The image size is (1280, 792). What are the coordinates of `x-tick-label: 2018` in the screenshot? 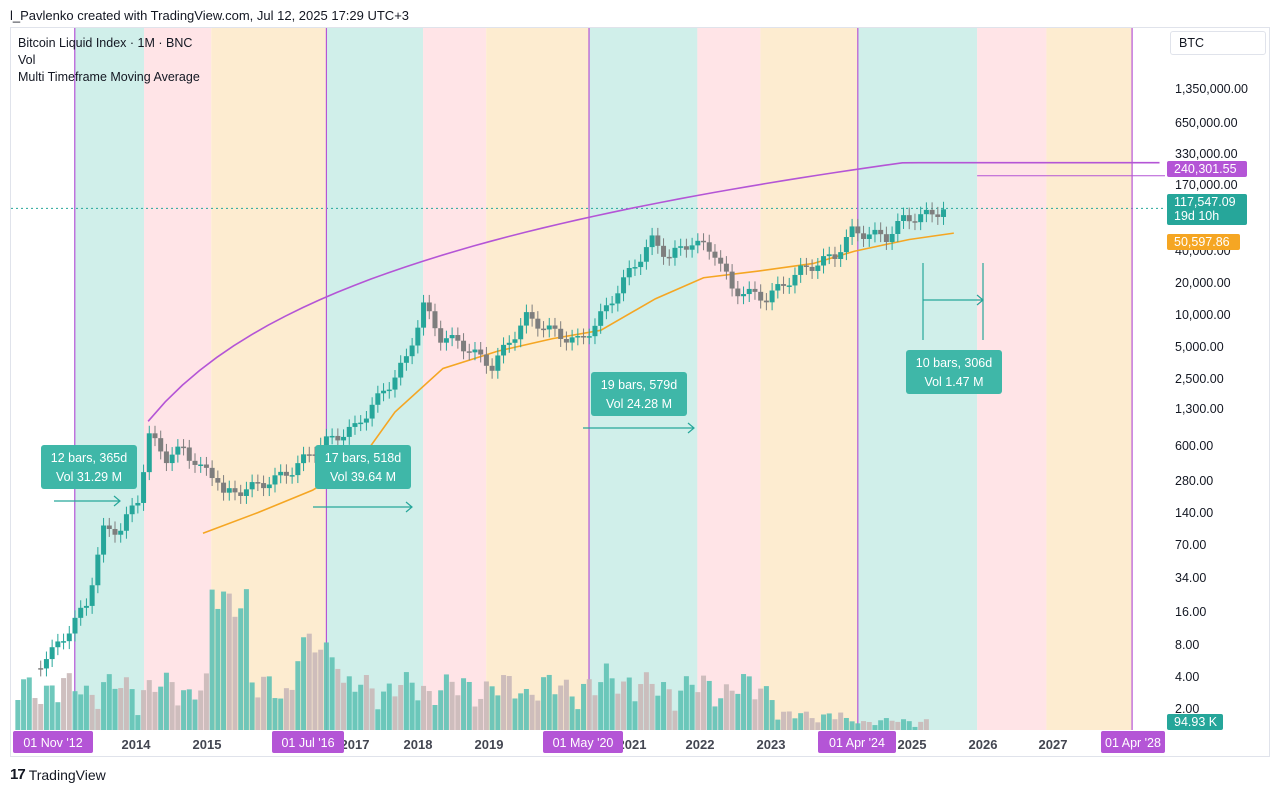 It's located at (418, 744).